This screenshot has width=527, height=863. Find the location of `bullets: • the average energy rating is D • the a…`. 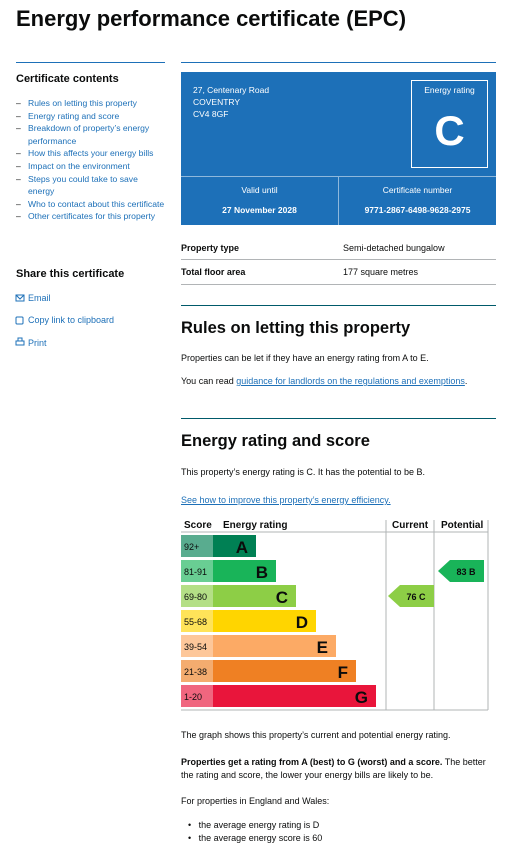

bullets: • the average energy rating is D • the a… is located at coordinates (255, 831).